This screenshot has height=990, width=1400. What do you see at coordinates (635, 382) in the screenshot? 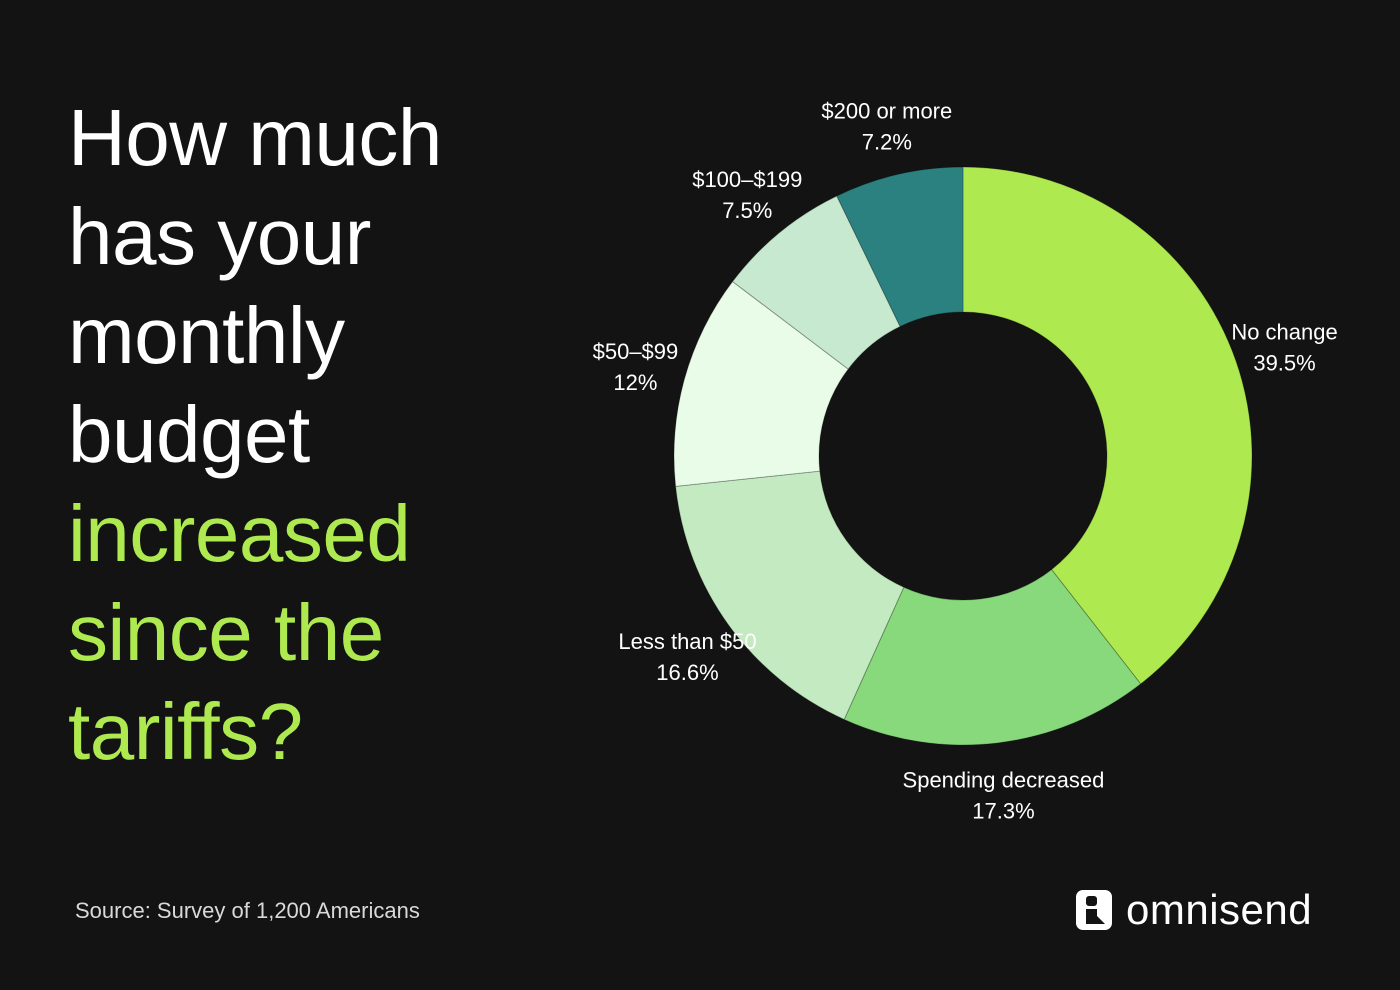
I see `slice-value-label: 12%` at bounding box center [635, 382].